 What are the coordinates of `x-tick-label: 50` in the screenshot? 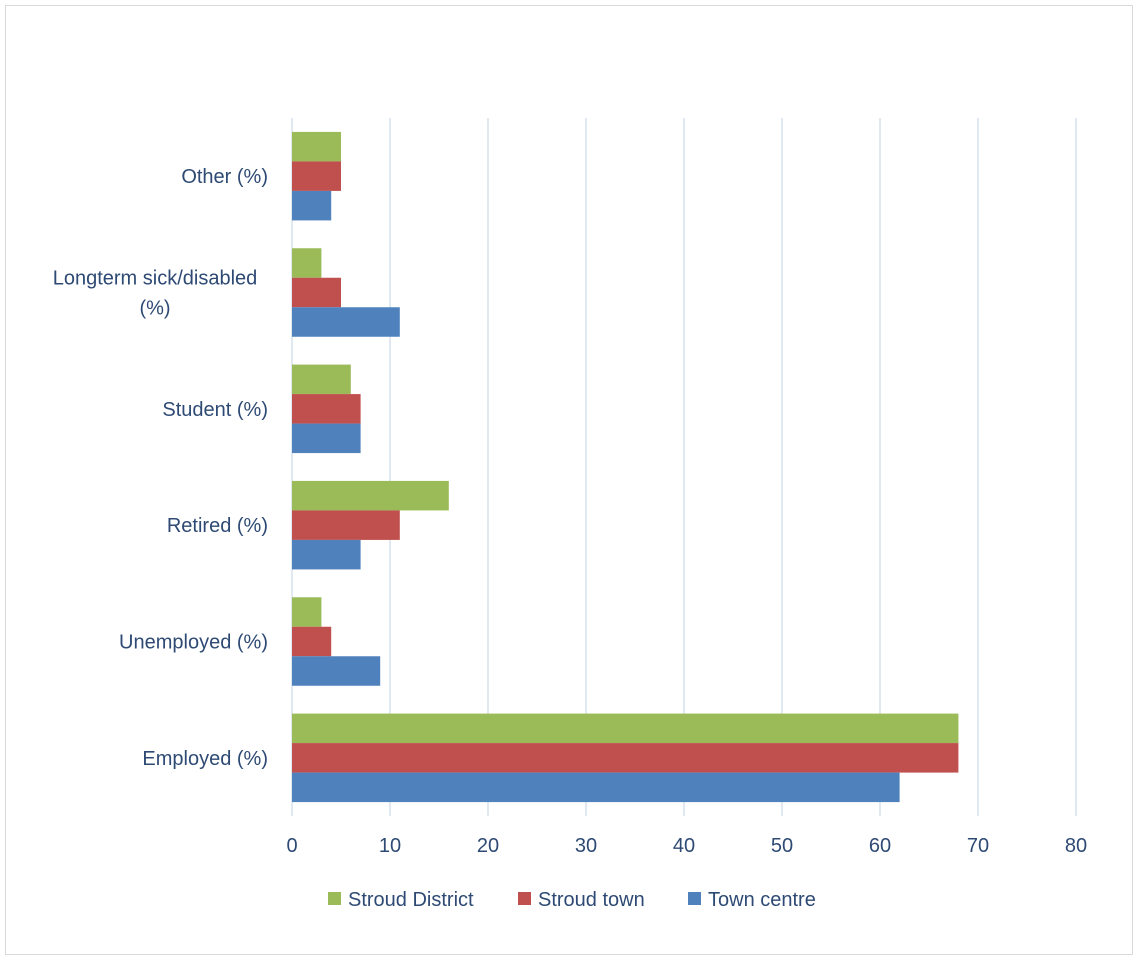 It's located at (782, 846).